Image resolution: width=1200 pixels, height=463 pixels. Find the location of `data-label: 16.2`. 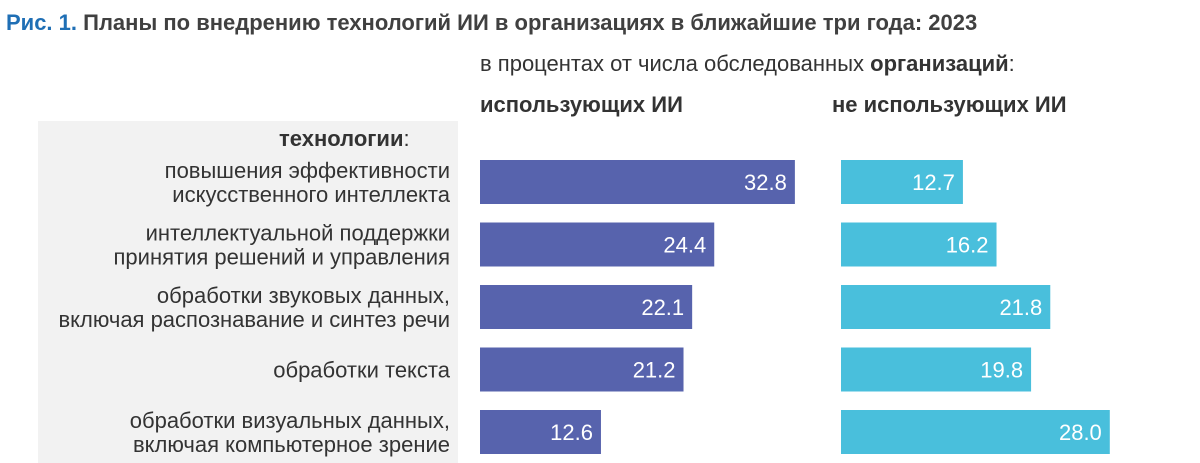

data-label: 16.2 is located at coordinates (967, 245).